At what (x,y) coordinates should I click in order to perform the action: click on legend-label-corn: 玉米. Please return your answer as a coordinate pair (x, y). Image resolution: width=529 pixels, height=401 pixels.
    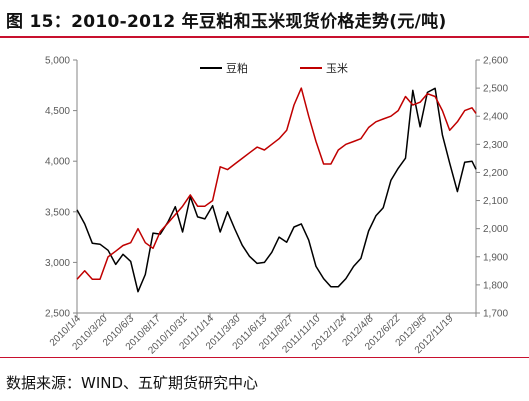
    Looking at the image, I should click on (337, 68).